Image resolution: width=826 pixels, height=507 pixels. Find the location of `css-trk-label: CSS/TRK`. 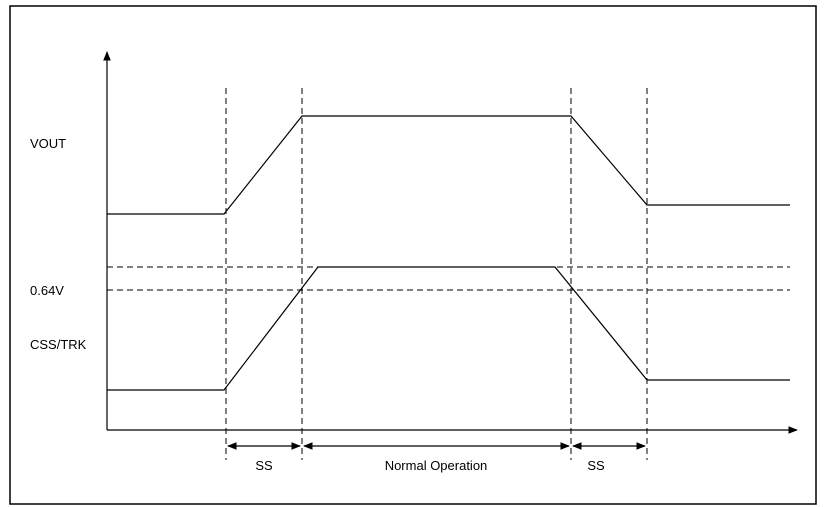

css-trk-label: CSS/TRK is located at coordinates (58, 344).